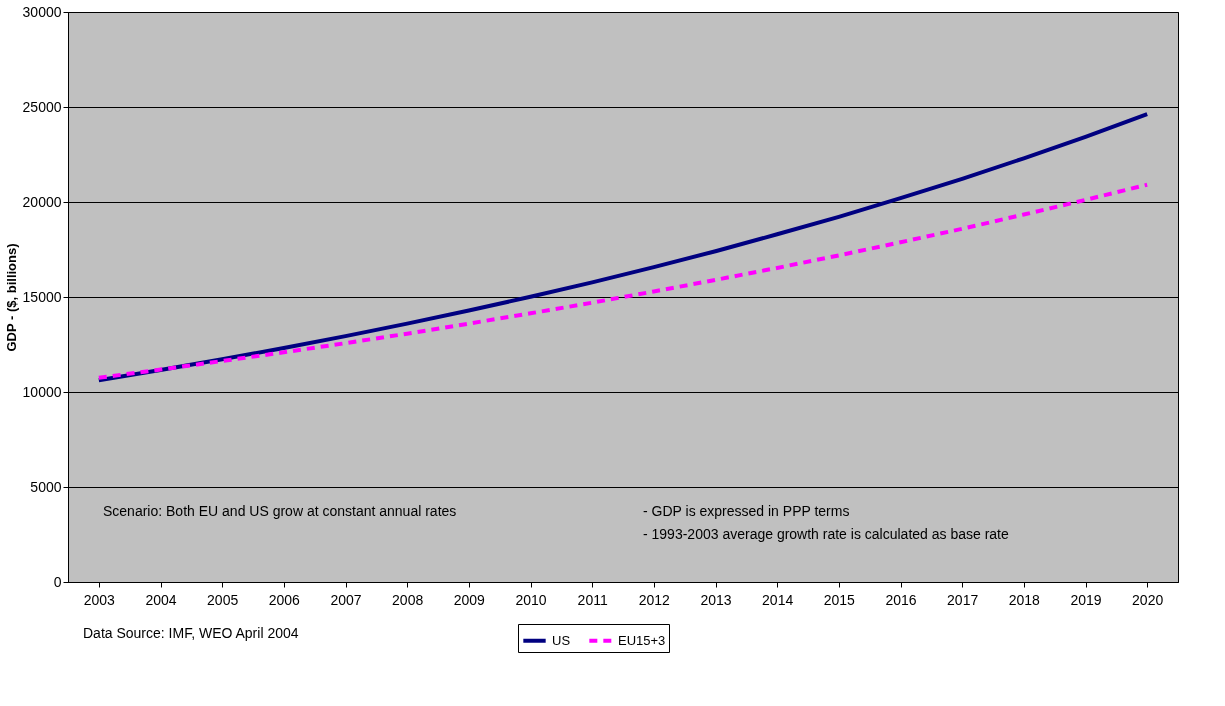 The width and height of the screenshot is (1225, 706). I want to click on x-tick-label: 2018, so click(1024, 599).